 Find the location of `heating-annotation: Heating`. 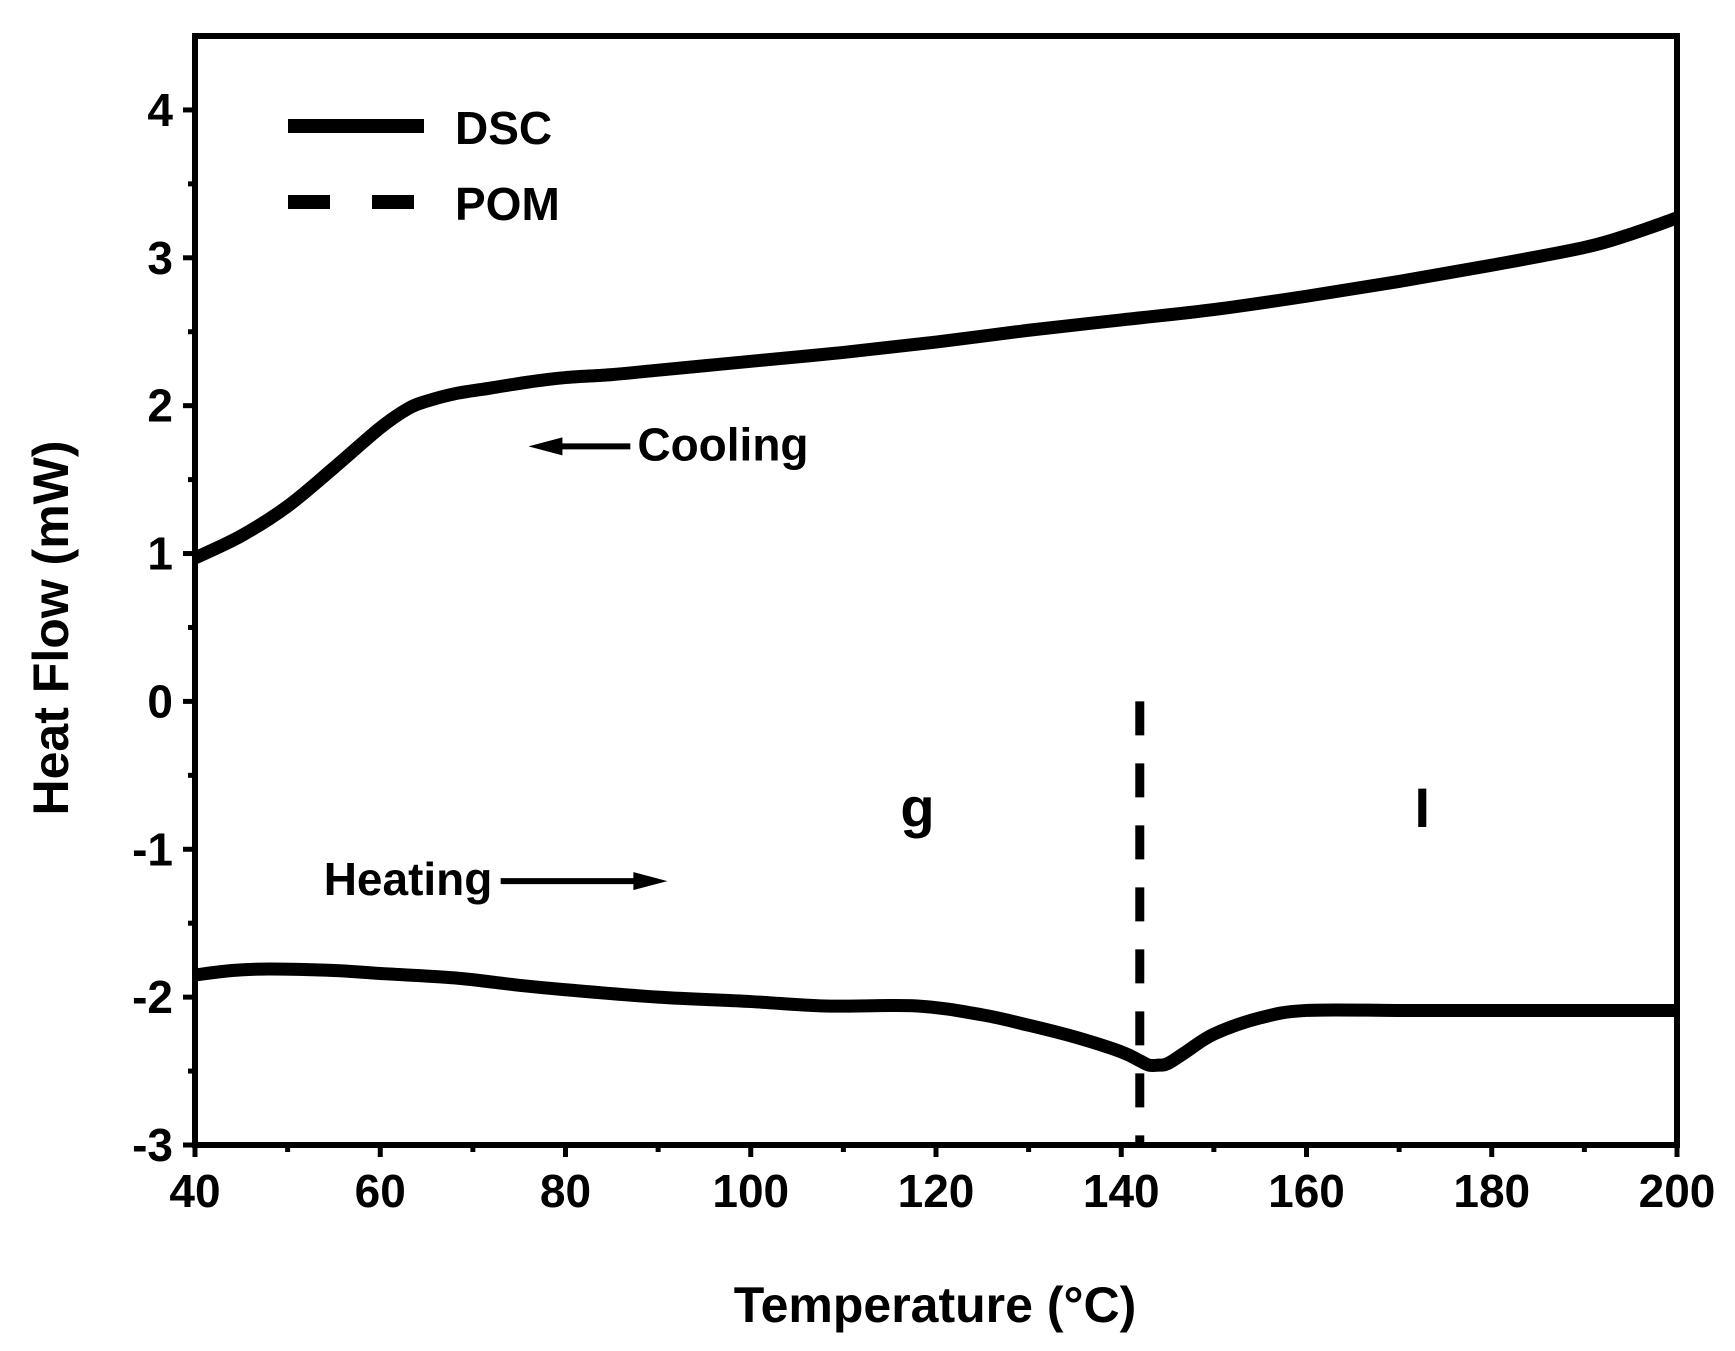

heating-annotation: Heating is located at coordinates (408, 879).